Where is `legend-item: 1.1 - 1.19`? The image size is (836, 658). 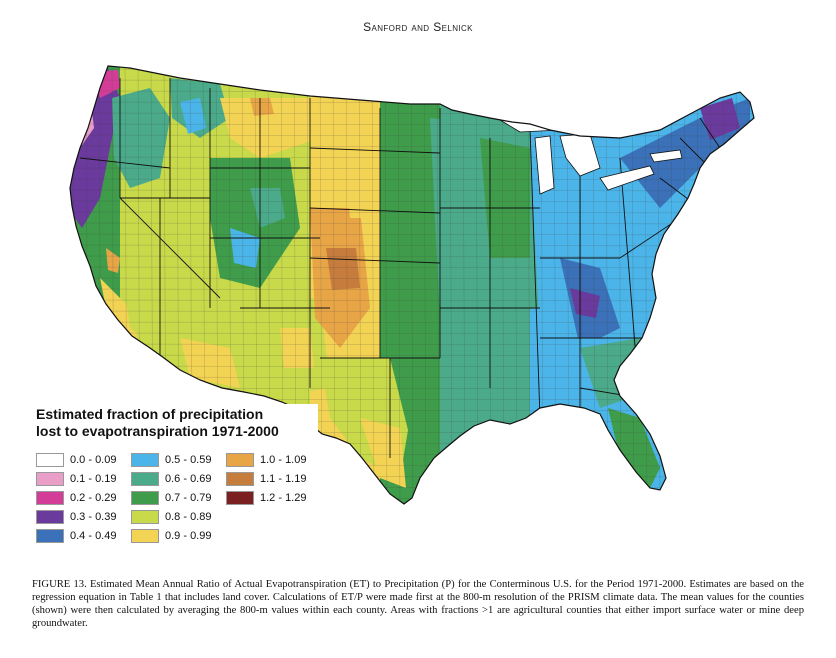 legend-item: 1.1 - 1.19 is located at coordinates (273, 479).